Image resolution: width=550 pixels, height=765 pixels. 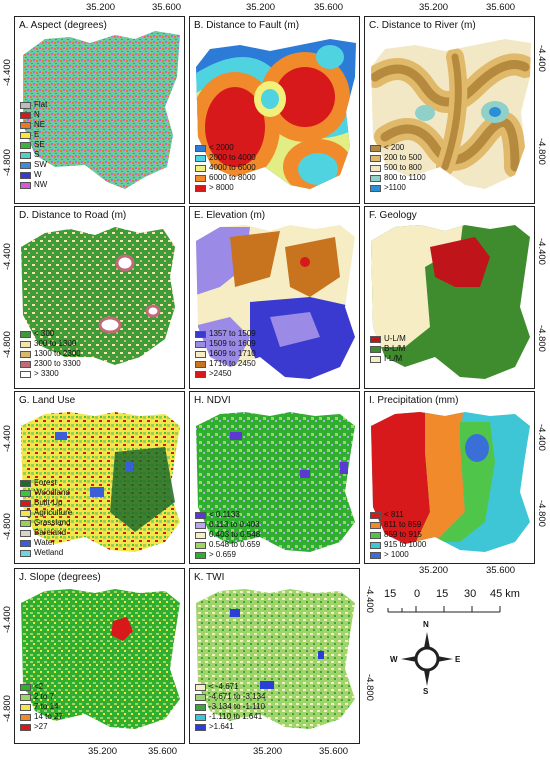 I want to click on legend-item: 859 to 915, so click(x=398, y=535).